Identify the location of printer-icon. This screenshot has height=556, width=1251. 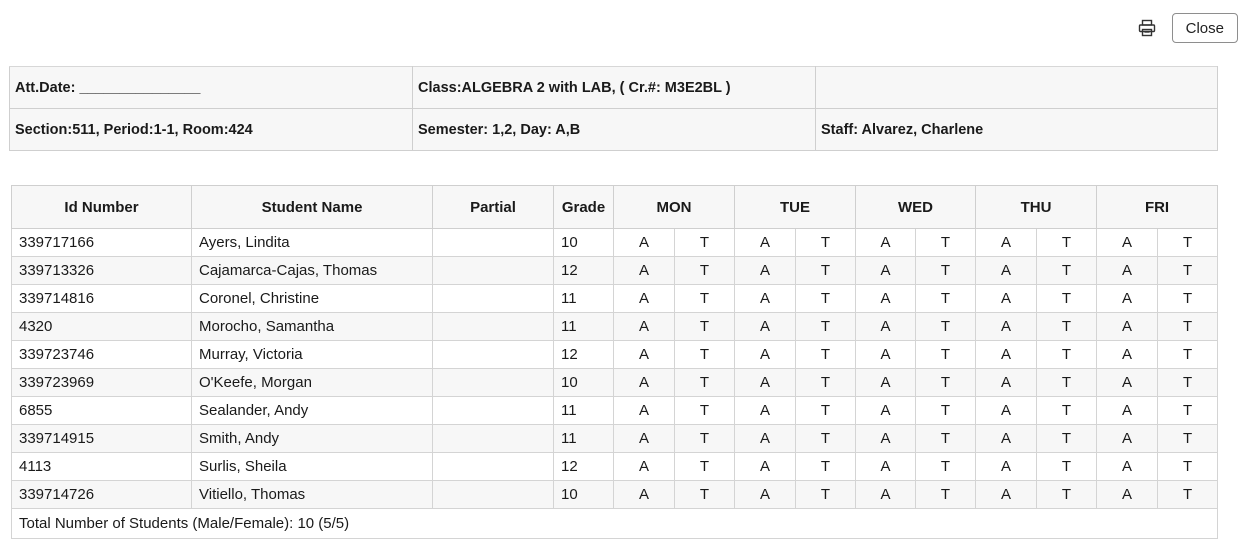
(1147, 28).